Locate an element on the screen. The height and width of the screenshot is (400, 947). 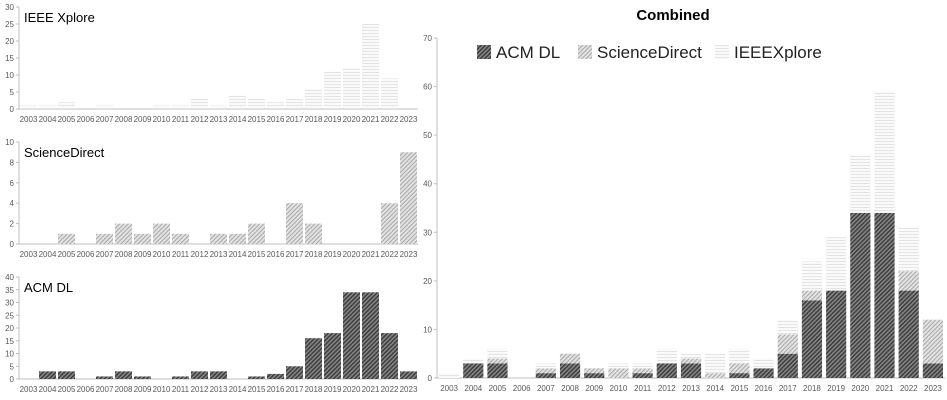
x-tick-label: 2008 is located at coordinates (124, 389).